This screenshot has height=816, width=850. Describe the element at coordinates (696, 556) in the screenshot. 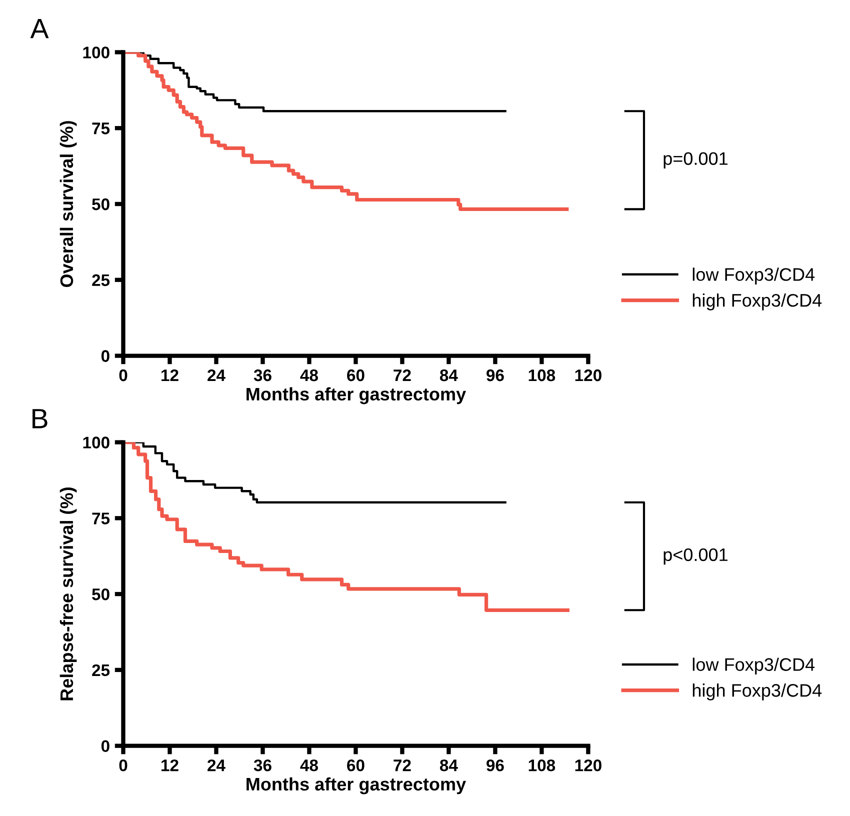

I see `text: p<0.001` at that location.